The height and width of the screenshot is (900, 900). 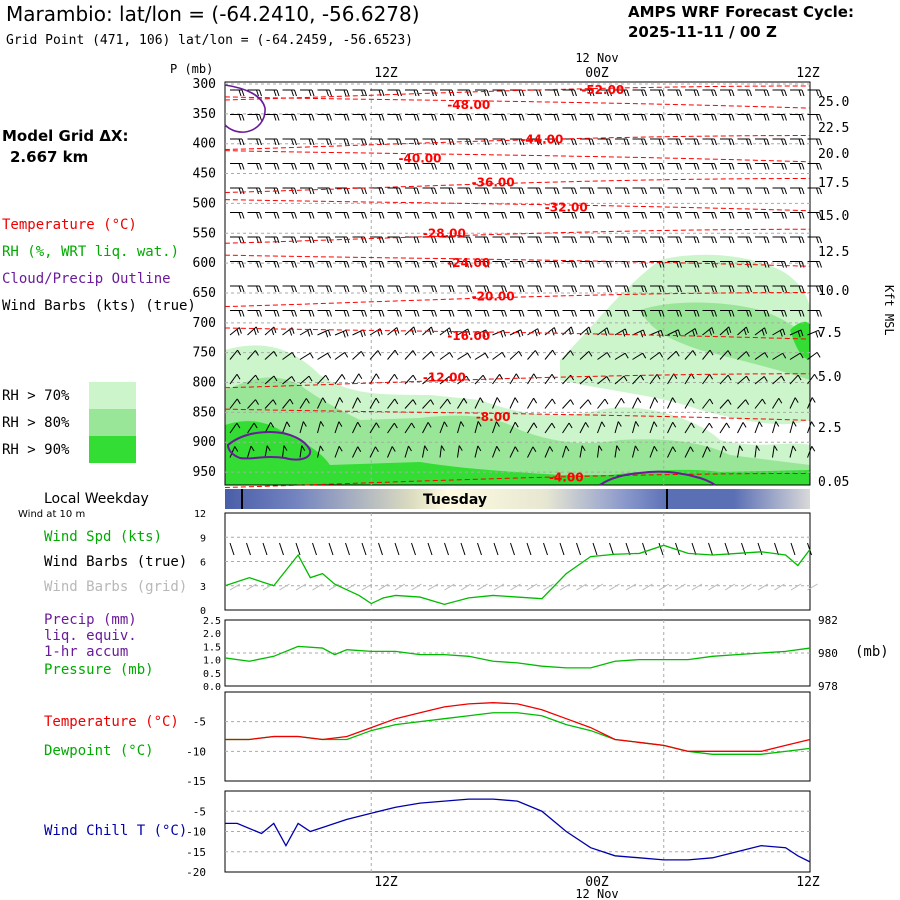 I want to click on temperature-panel: -5 -10 -15, so click(x=498, y=739).